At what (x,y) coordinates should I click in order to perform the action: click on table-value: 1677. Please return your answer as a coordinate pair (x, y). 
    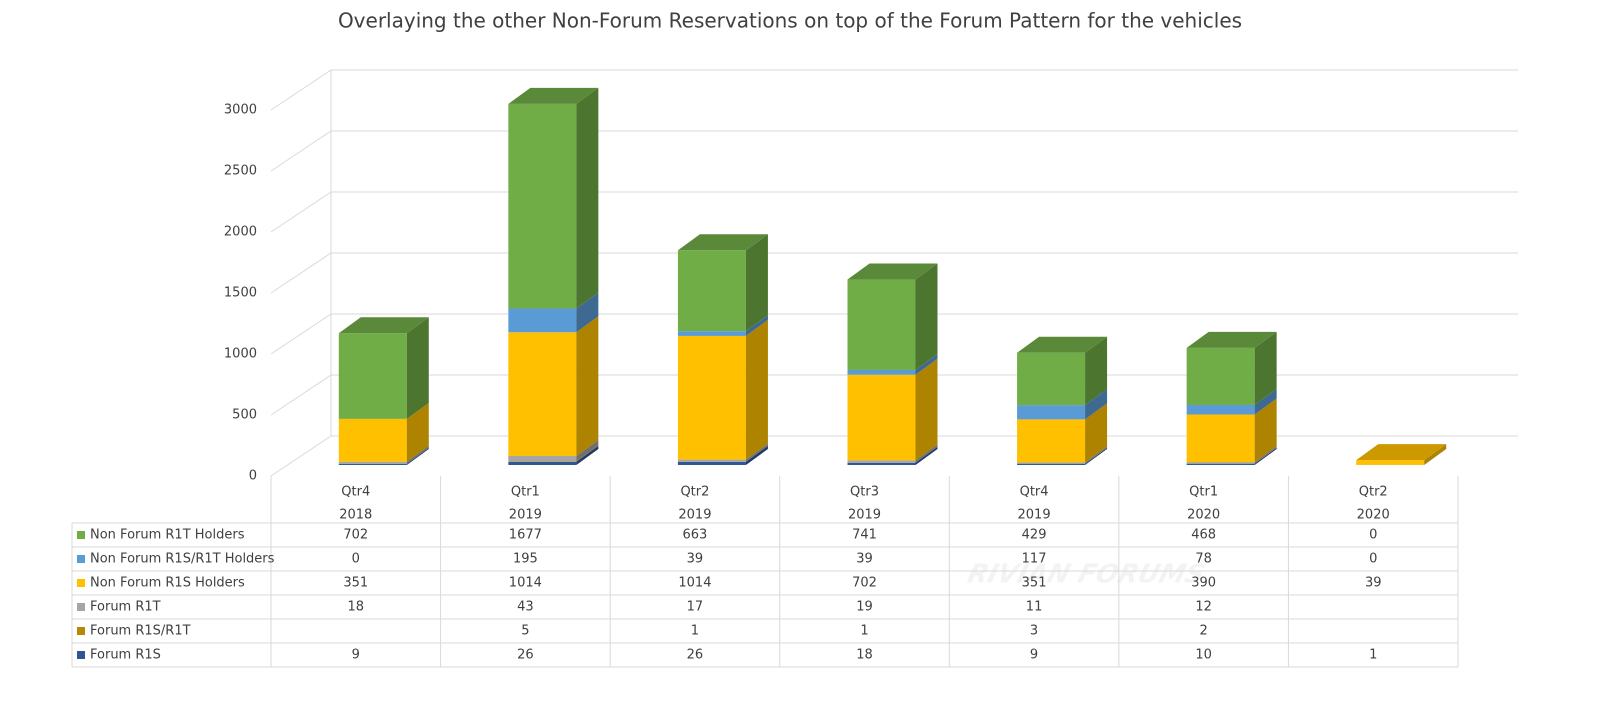
    Looking at the image, I should click on (525, 535).